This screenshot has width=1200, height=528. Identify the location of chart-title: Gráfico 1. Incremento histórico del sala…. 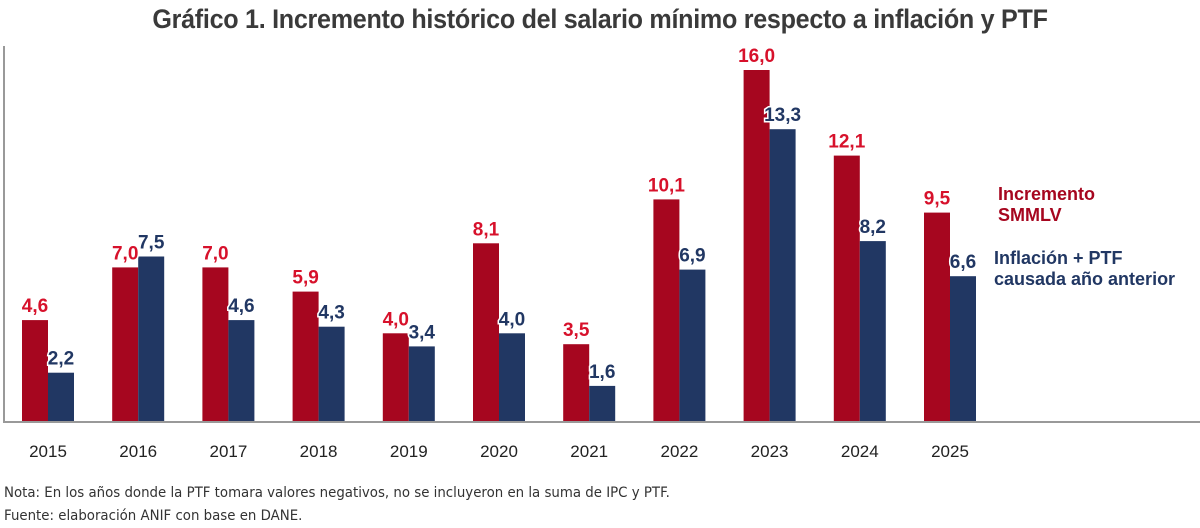
(600, 19).